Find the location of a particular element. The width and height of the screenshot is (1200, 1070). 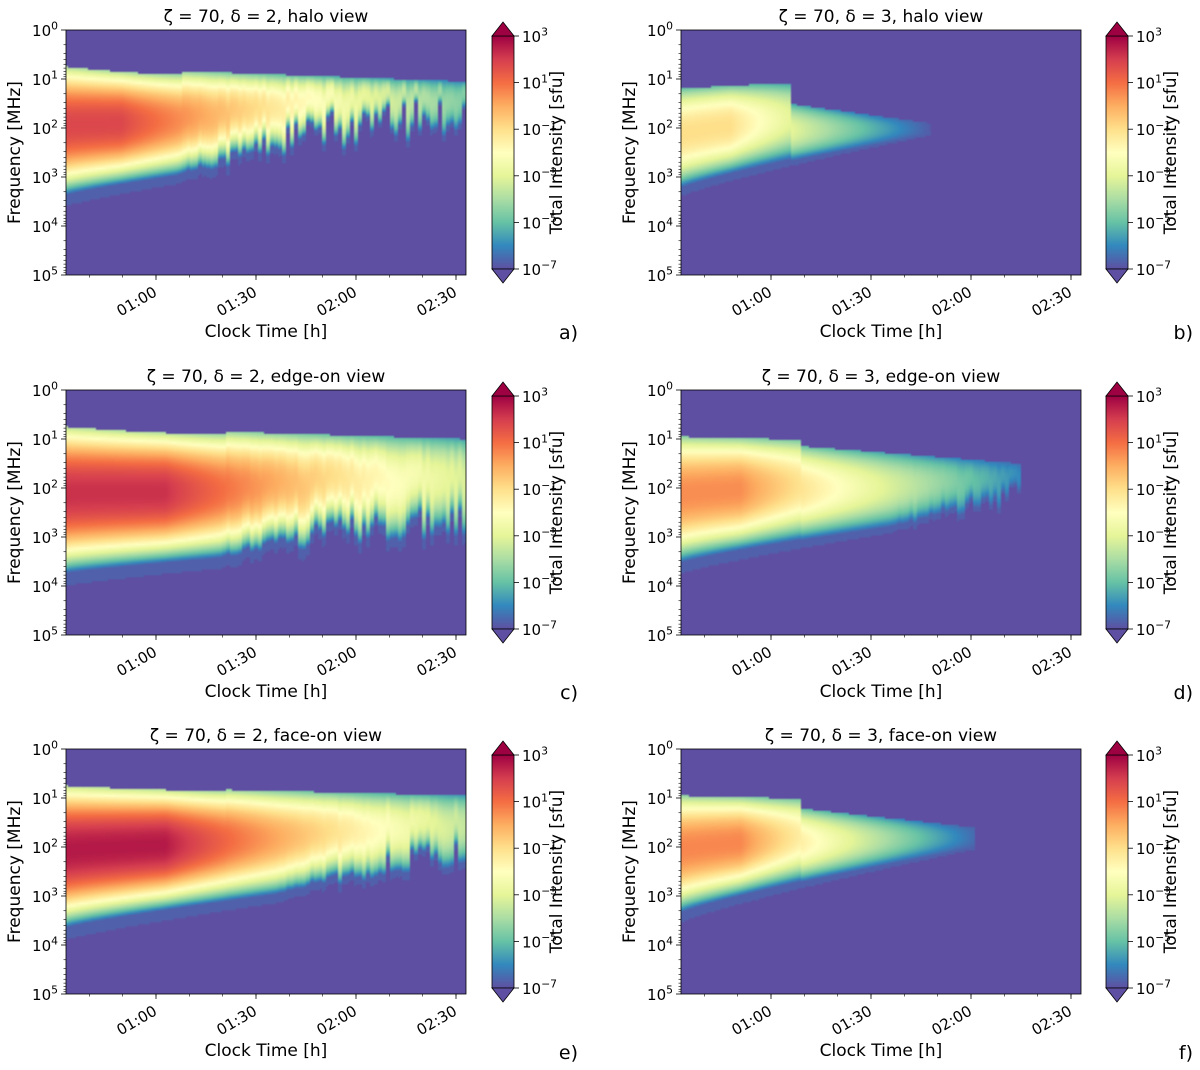

chart-title: ζ = 70, δ = 2, edge-on view is located at coordinates (266, 377).